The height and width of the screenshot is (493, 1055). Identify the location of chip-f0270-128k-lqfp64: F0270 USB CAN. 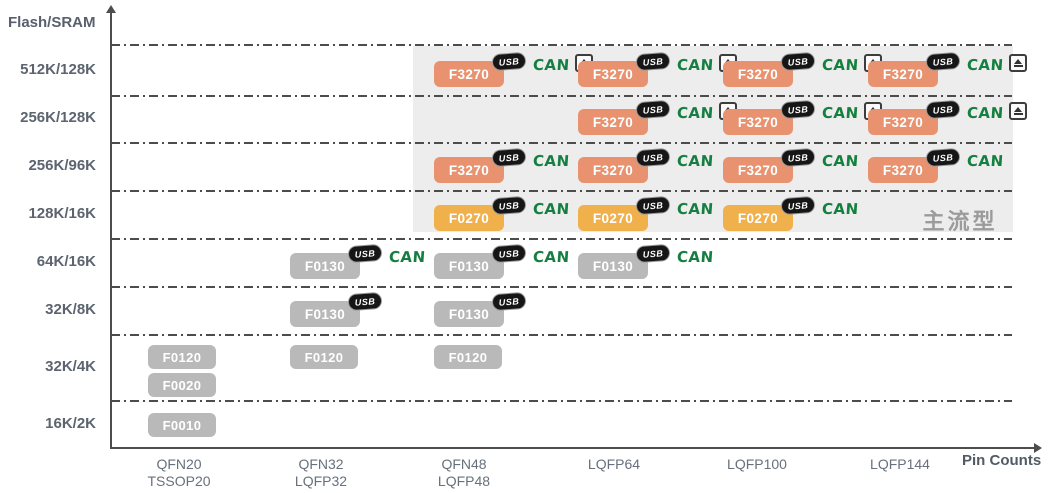
(646, 213).